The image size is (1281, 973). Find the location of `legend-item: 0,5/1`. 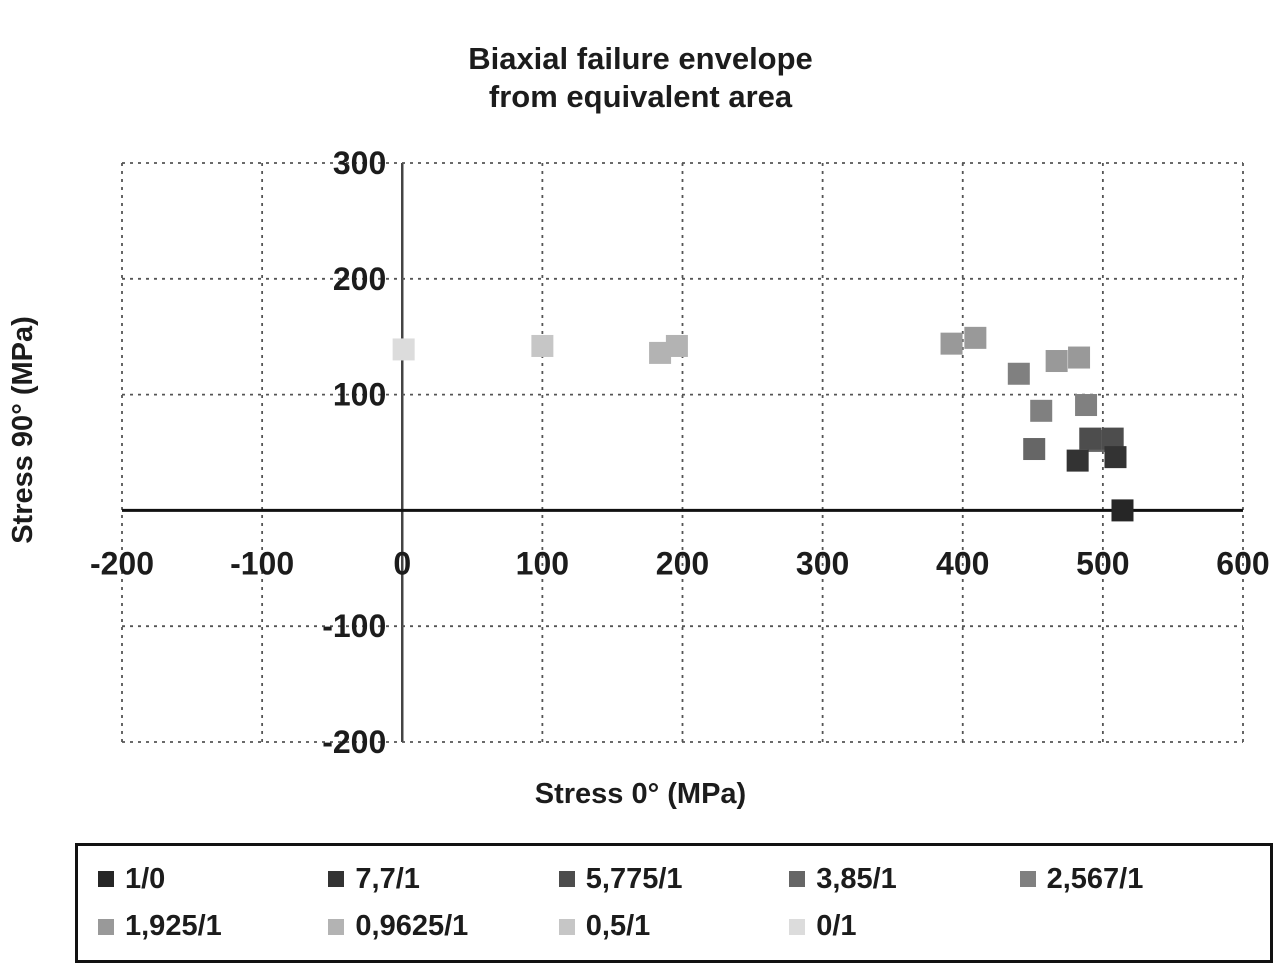

legend-item: 0,5/1 is located at coordinates (673, 926).